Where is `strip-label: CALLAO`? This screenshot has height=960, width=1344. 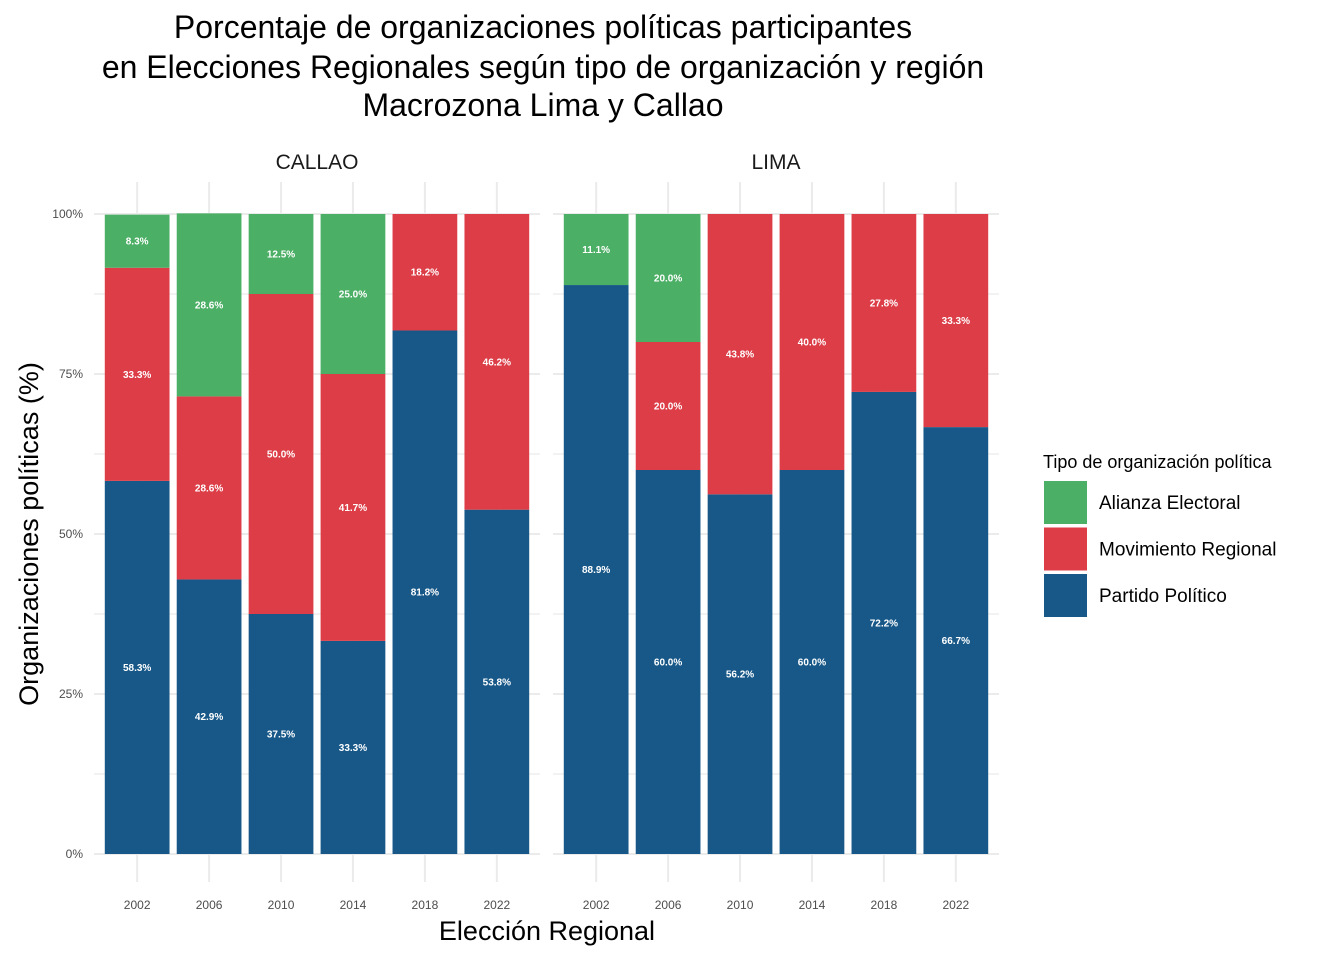 strip-label: CALLAO is located at coordinates (317, 162).